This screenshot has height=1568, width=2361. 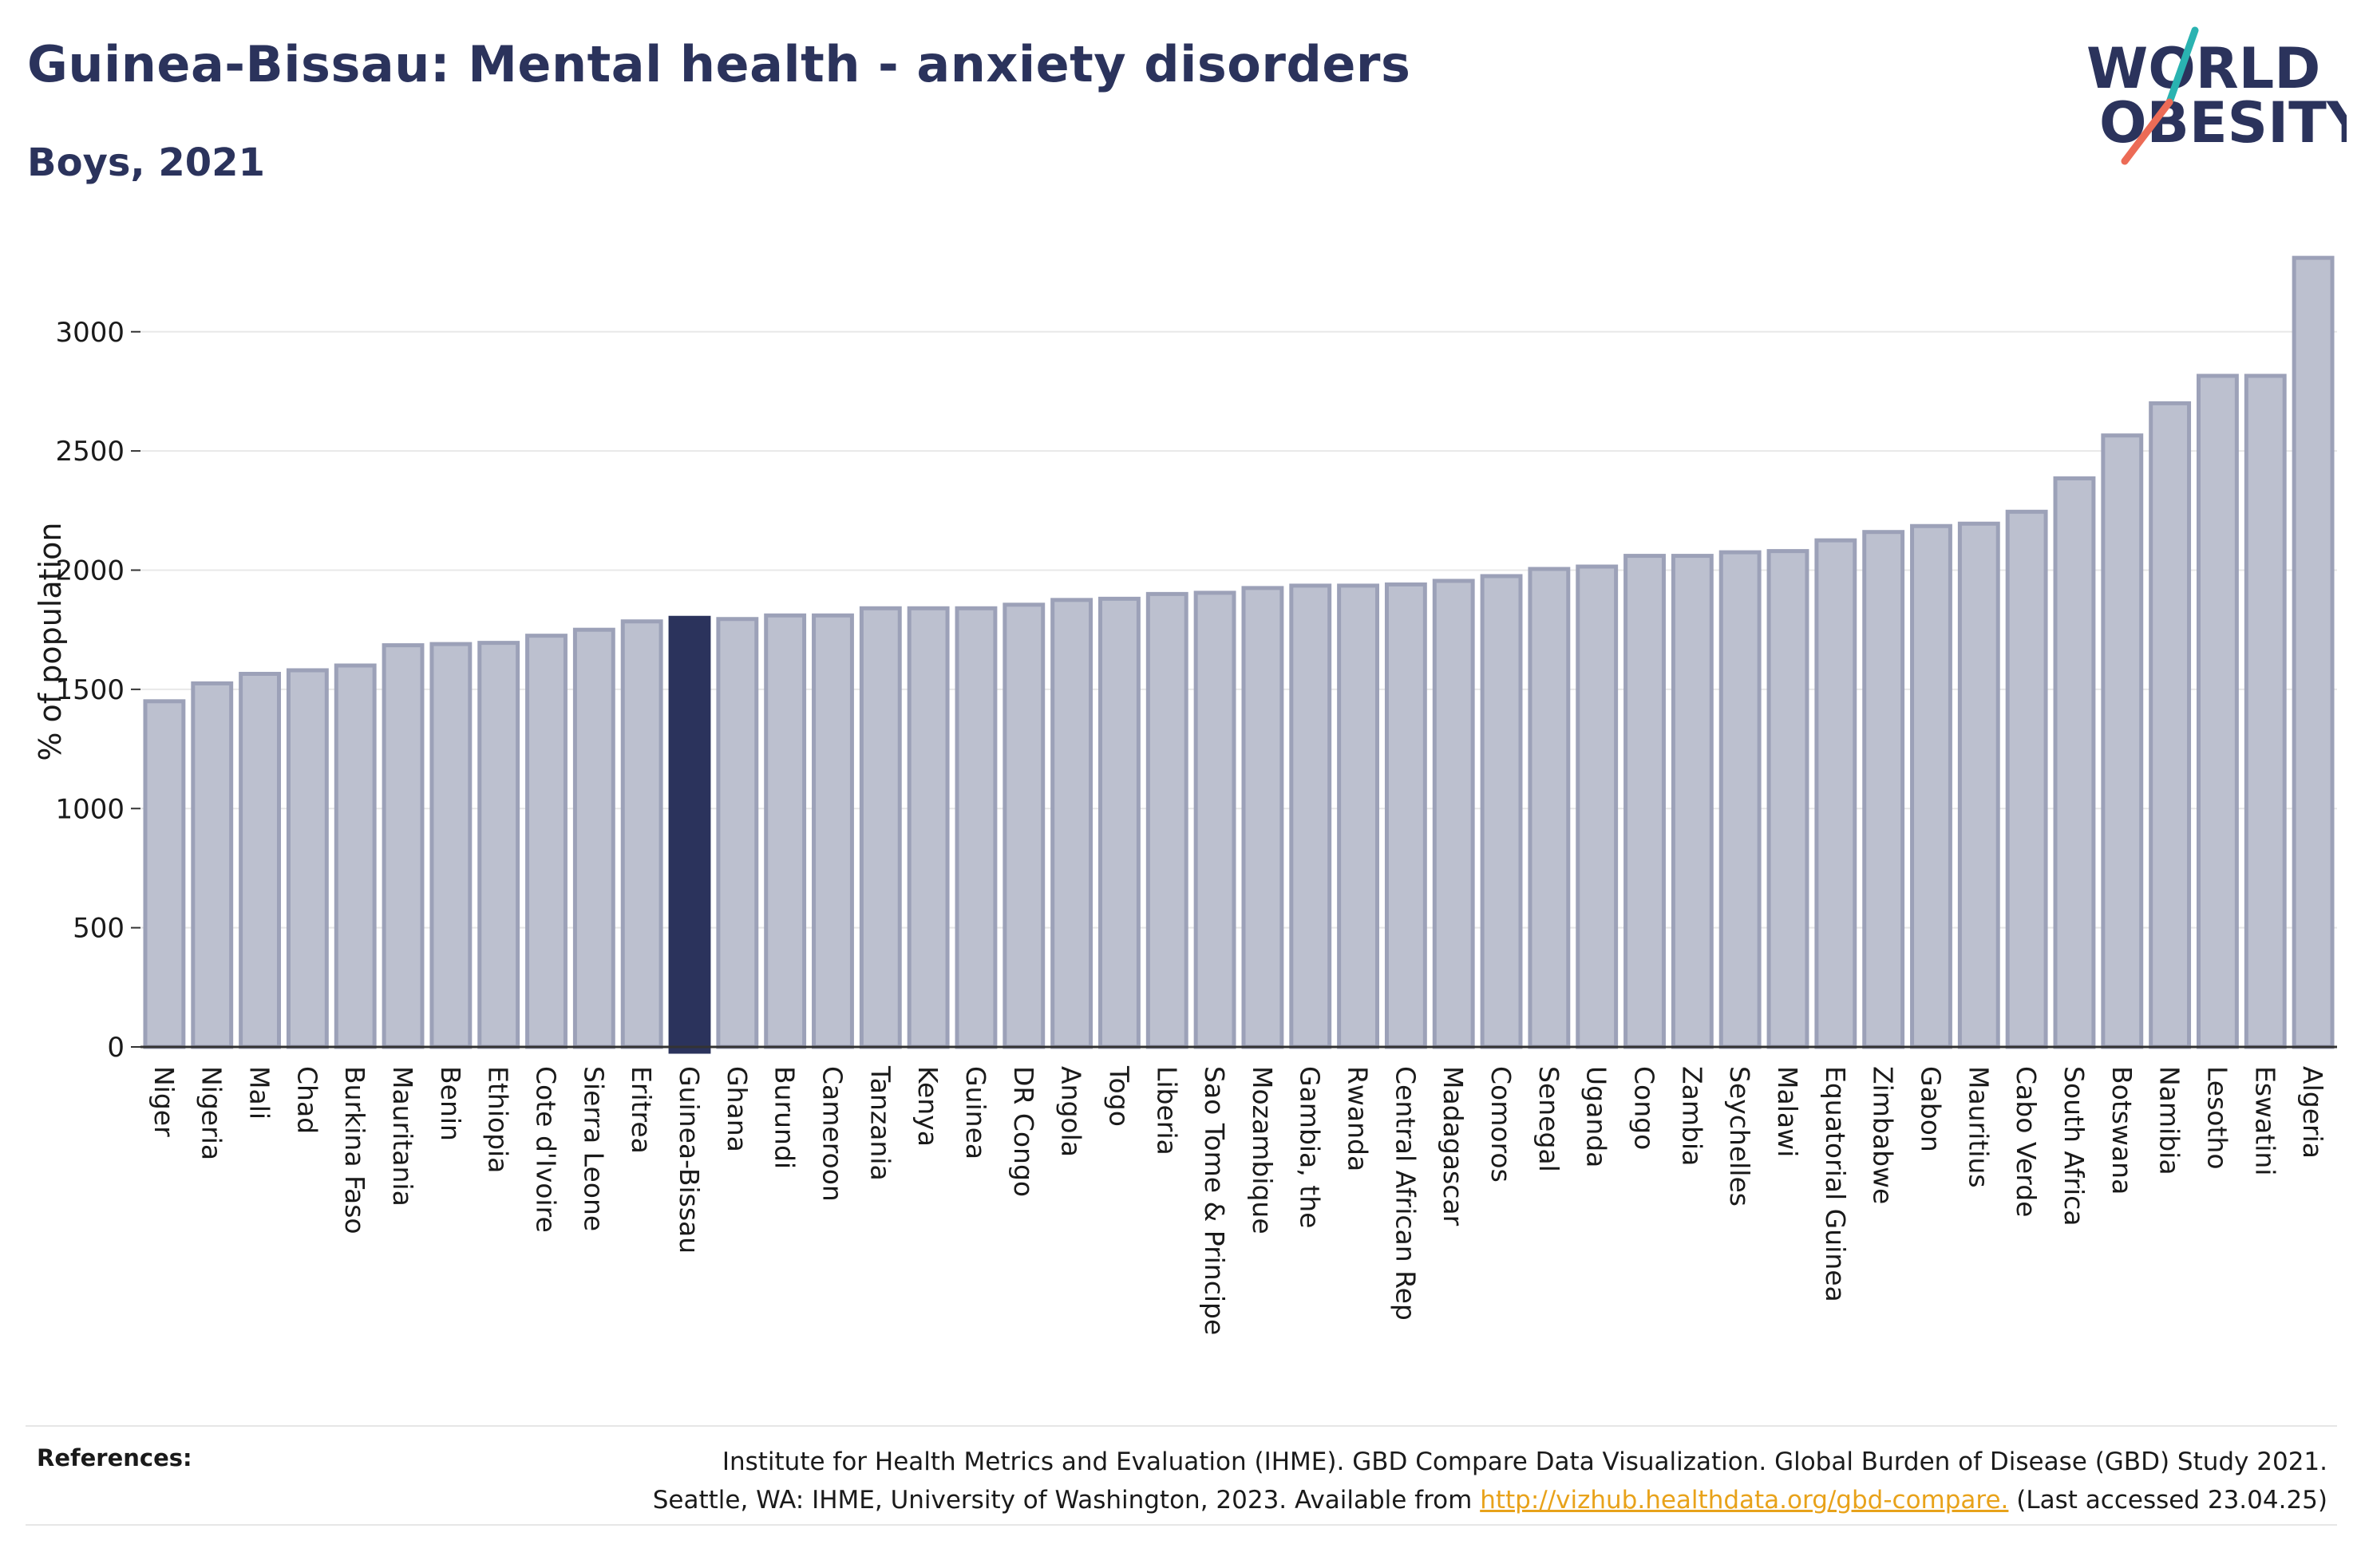 I want to click on x-tick-label: Ghana, so click(x=737, y=1109).